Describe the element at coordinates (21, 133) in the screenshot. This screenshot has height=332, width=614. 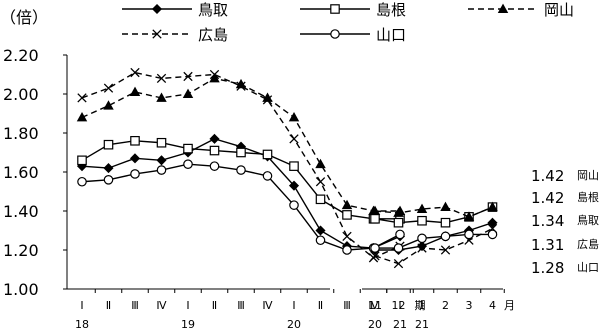
I see `y-tick-label: 1.80` at that location.